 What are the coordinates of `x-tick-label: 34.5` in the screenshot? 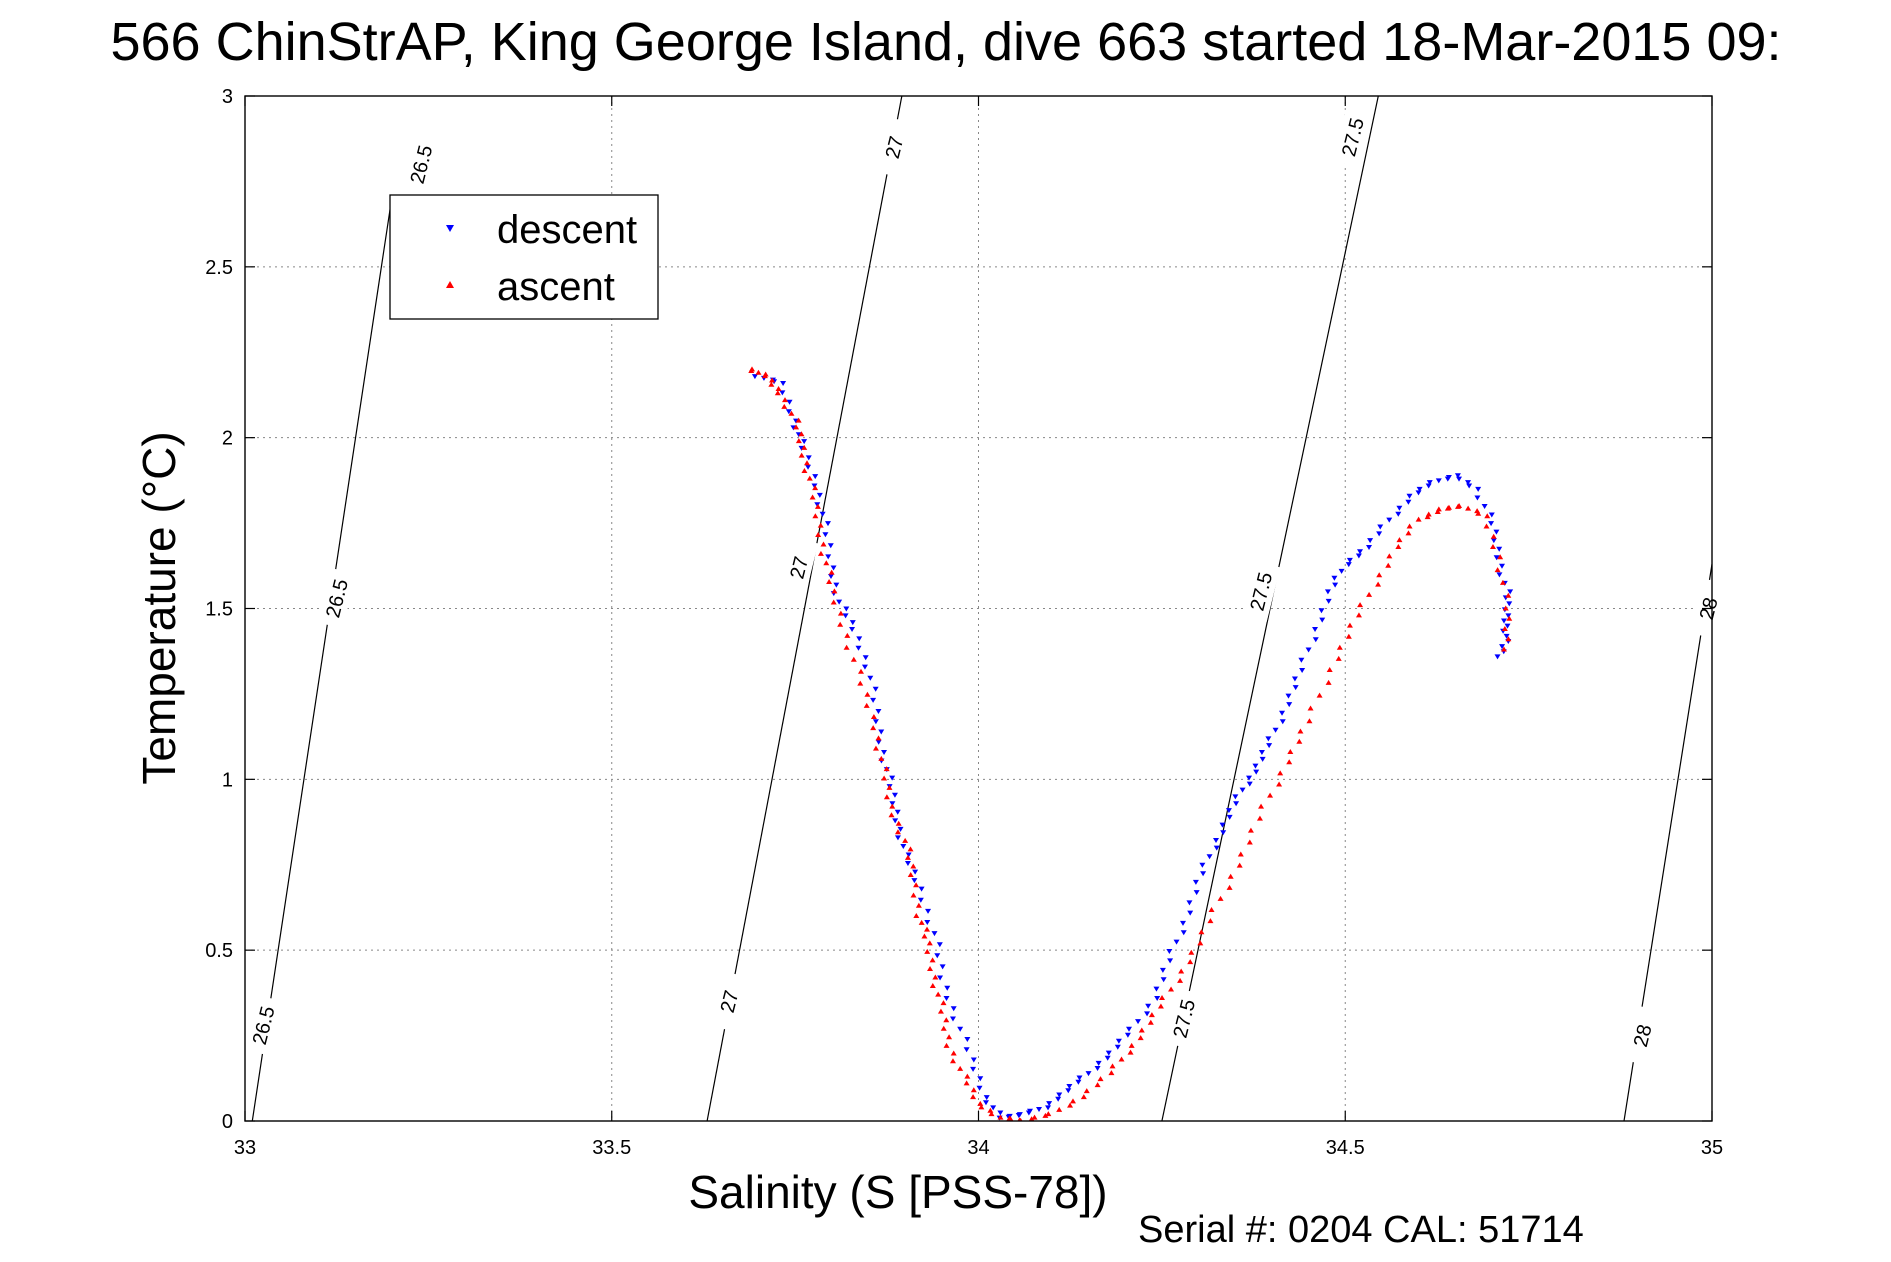 It's located at (1345, 1148).